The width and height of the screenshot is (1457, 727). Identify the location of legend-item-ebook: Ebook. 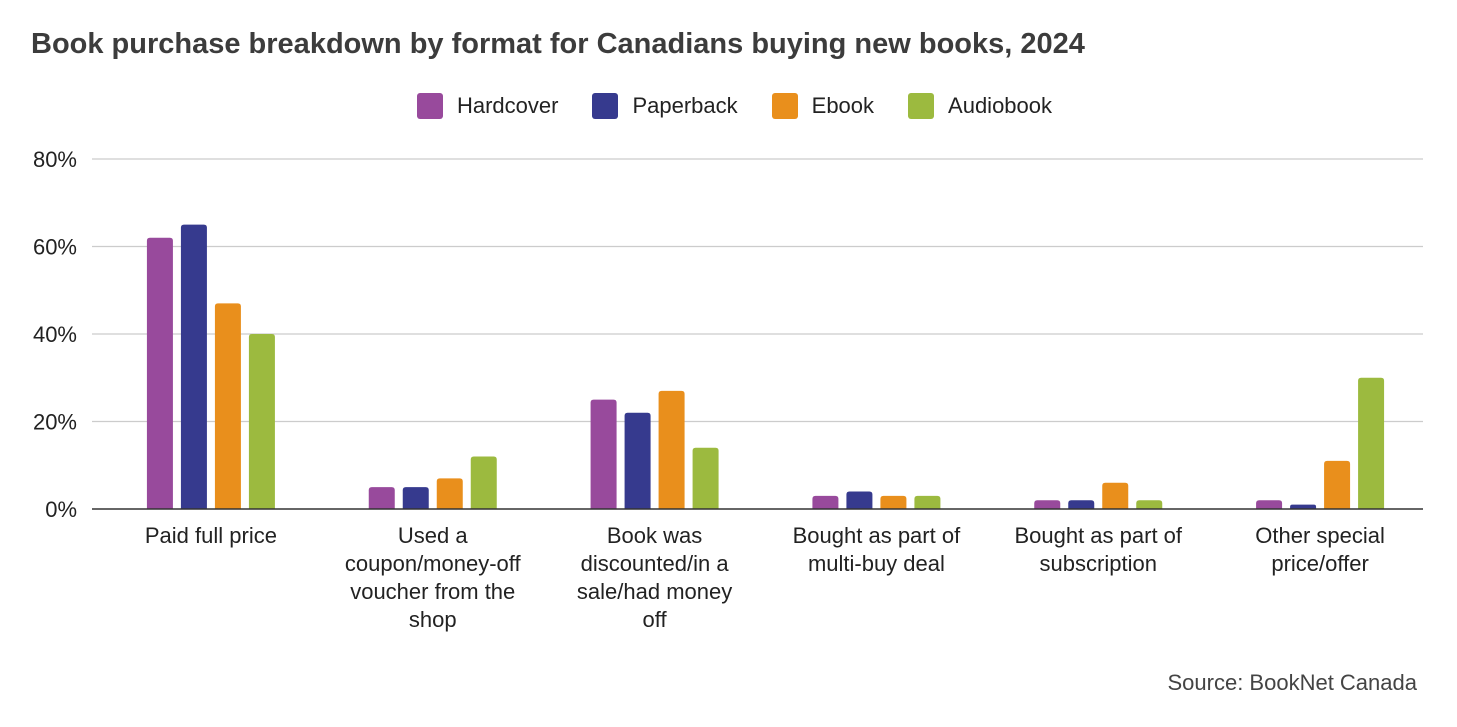
(823, 106).